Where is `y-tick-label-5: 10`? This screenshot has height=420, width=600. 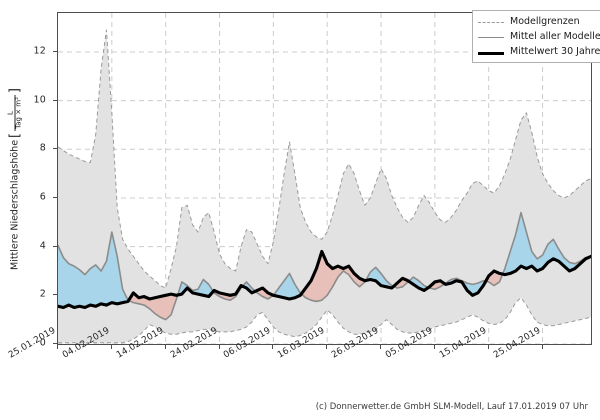
y-tick-label-5: 10 is located at coordinates (39, 100).